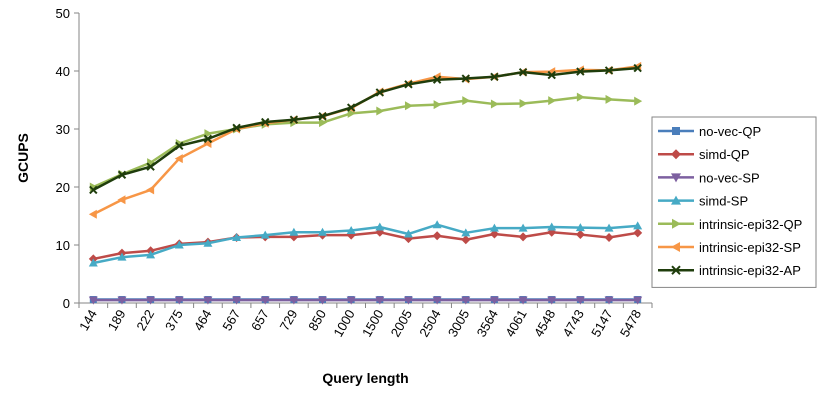 This screenshot has width=817, height=394. Describe the element at coordinates (750, 224) in the screenshot. I see `legend-label: intrinsic-epi32-QP` at that location.